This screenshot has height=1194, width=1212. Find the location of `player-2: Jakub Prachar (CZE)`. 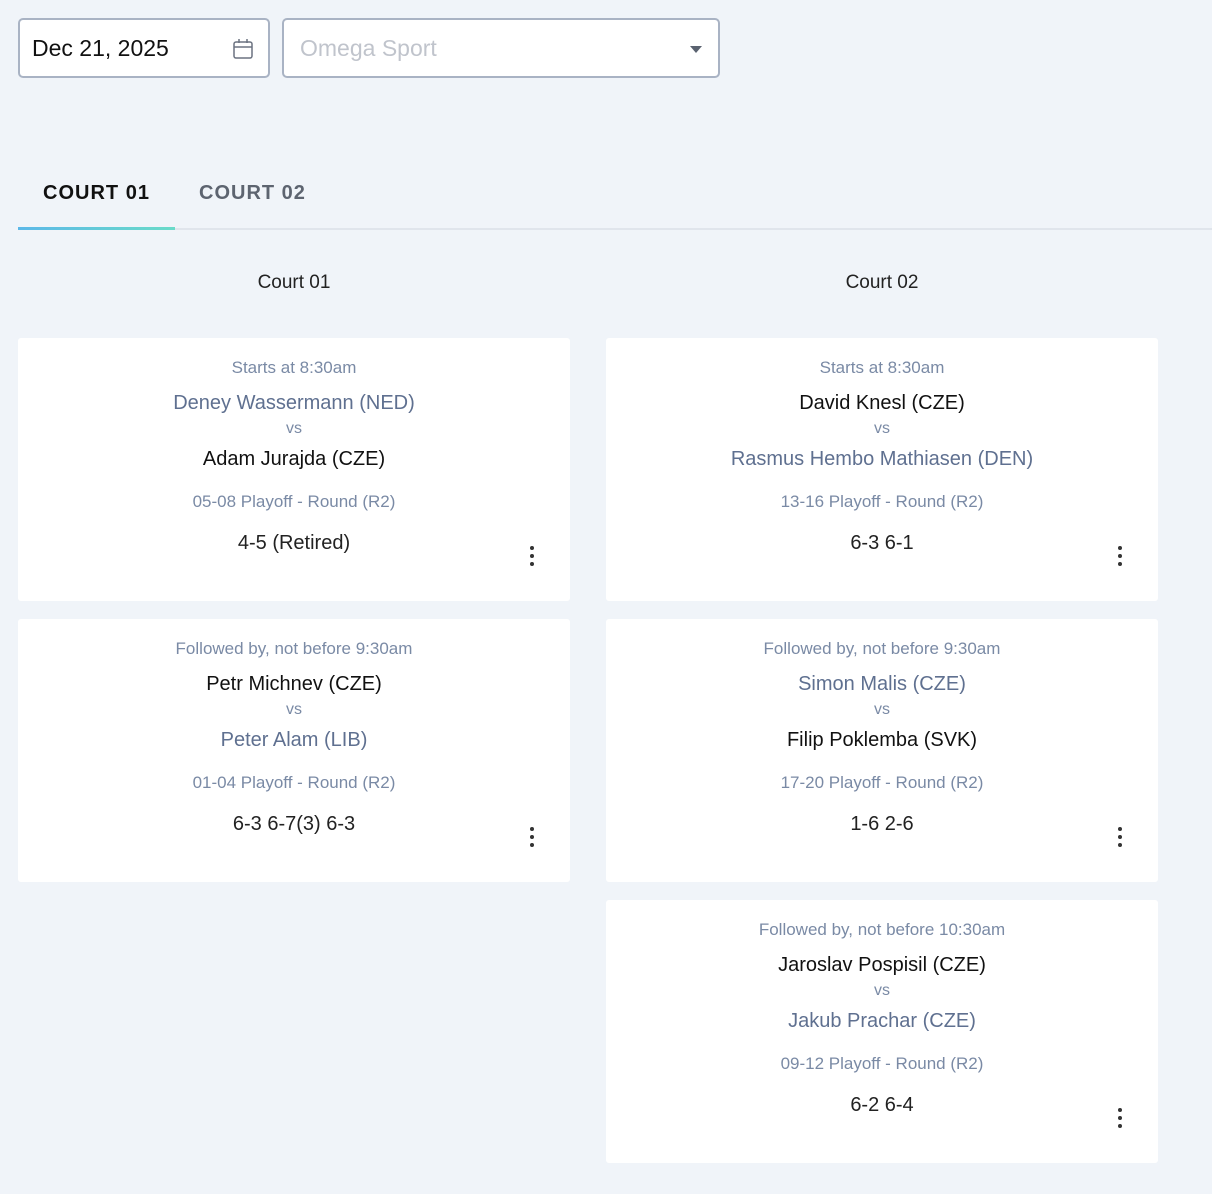

player-2: Jakub Prachar (CZE) is located at coordinates (882, 1021).